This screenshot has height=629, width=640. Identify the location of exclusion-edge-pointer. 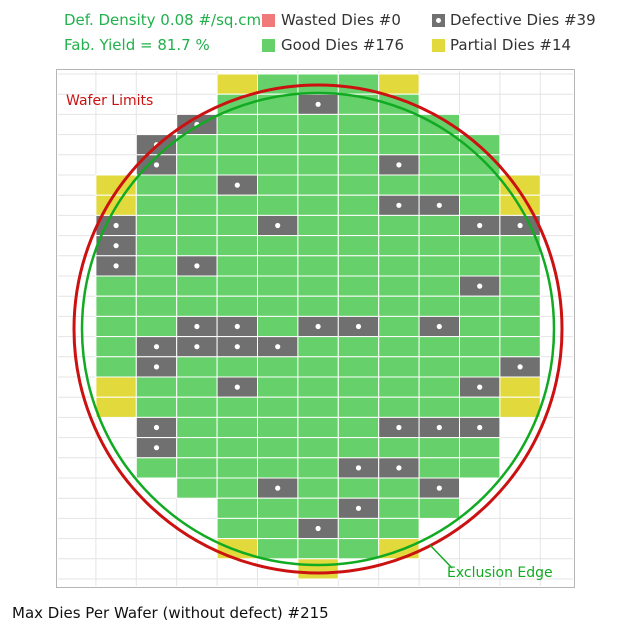
(441, 556).